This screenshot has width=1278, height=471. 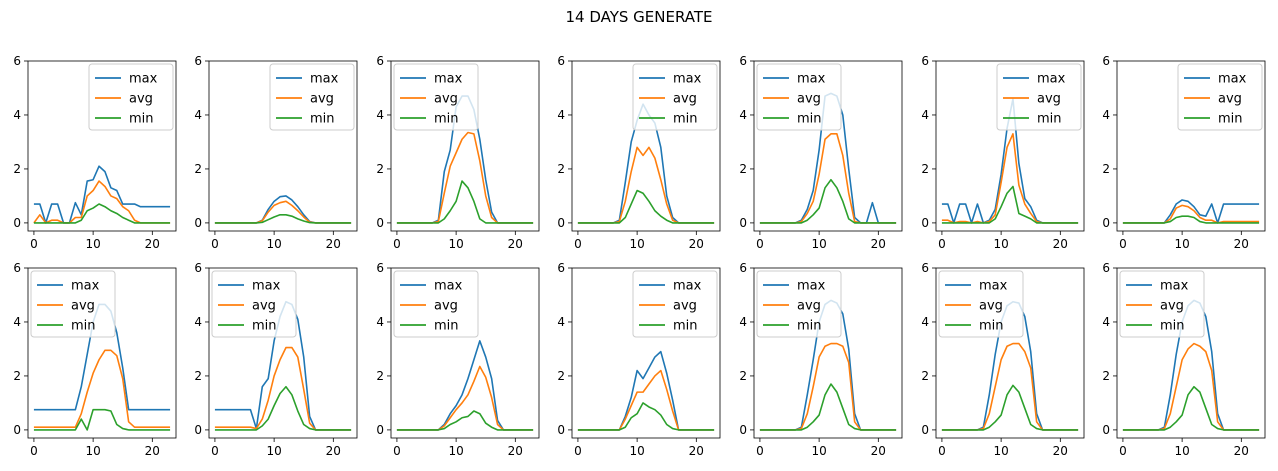 What do you see at coordinates (95, 152) in the screenshot?
I see `subplot-1: 0 2 4 6 0 10 20 max avg min` at bounding box center [95, 152].